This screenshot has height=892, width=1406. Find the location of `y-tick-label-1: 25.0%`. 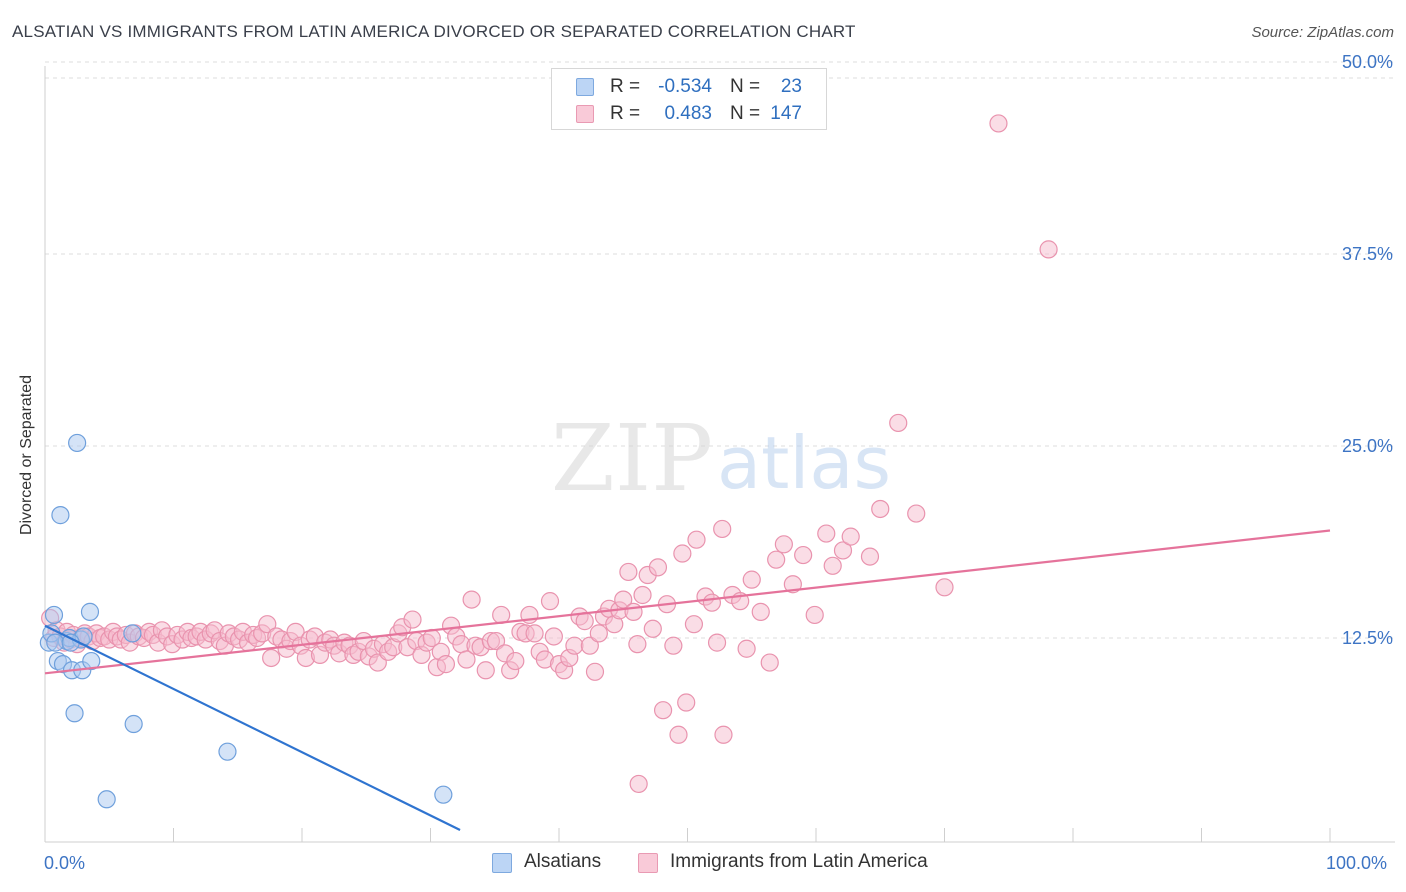

y-tick-label-1: 25.0% is located at coordinates (1367, 446).